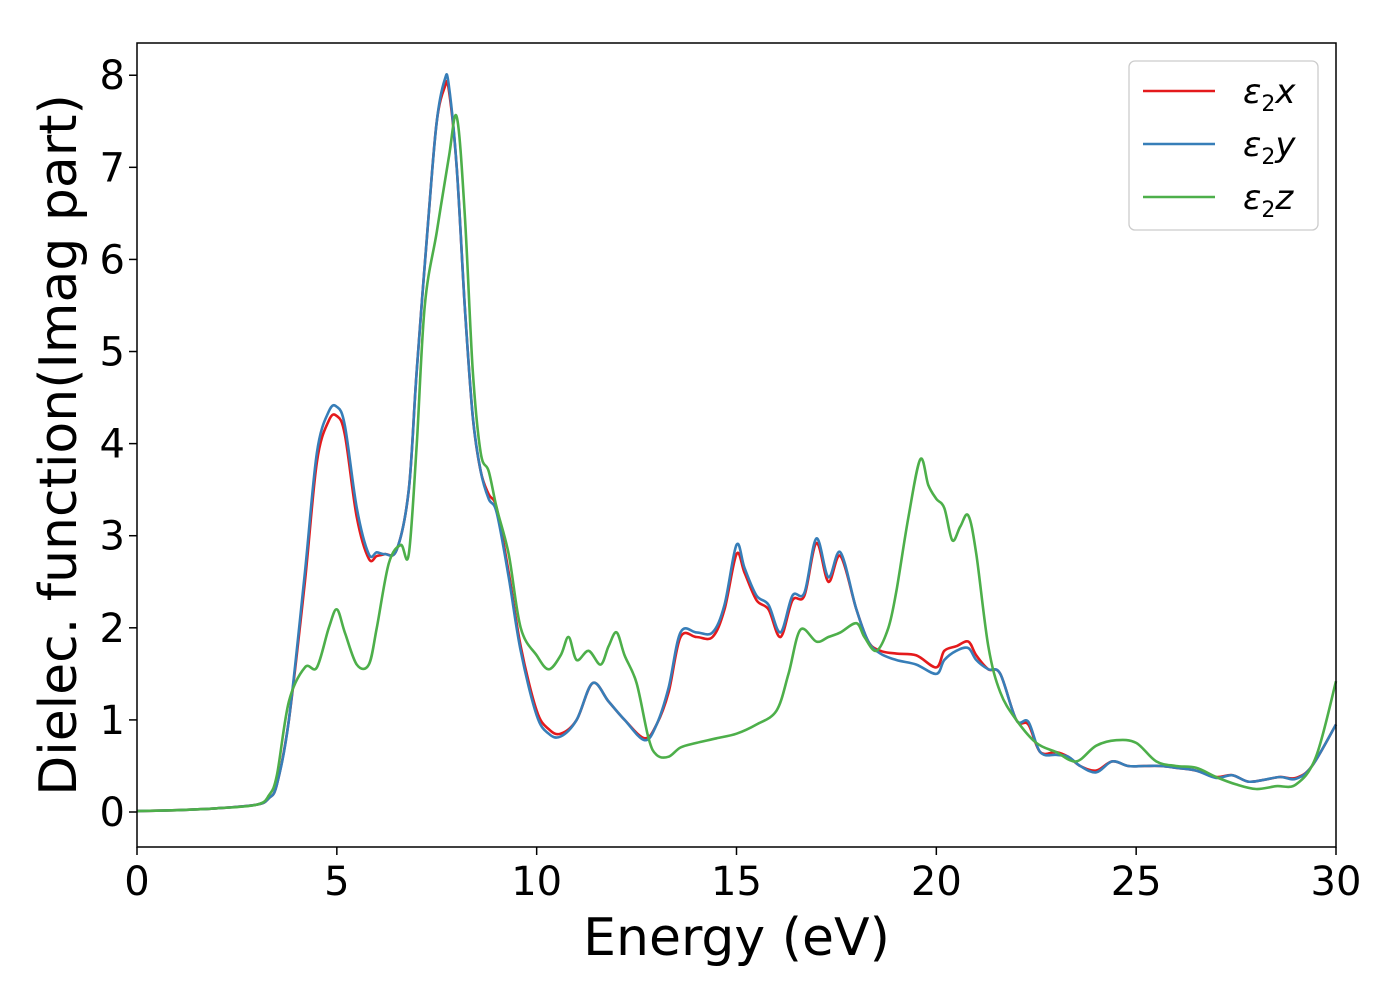  I want to click on legend-label-y: ε2y, so click(1269, 147).